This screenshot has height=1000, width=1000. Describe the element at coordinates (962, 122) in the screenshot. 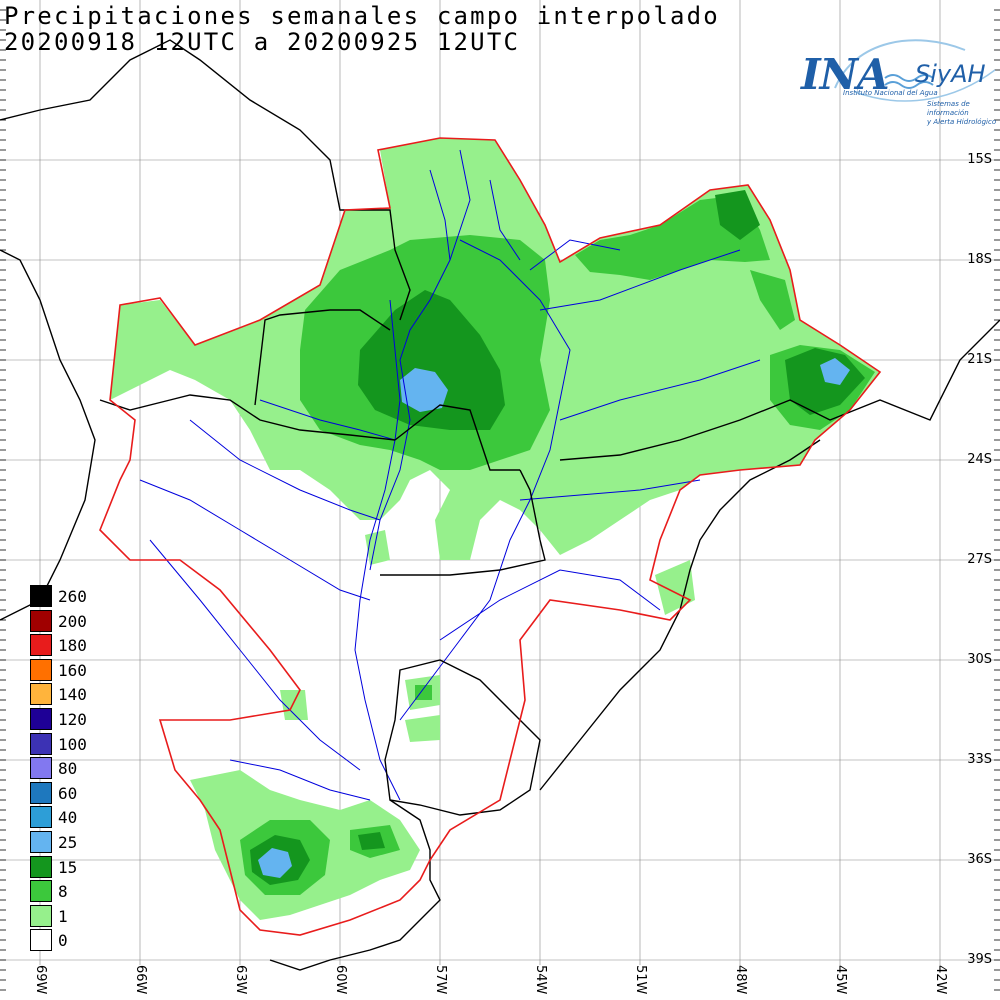

I see `logo-subtagline-2: y Alerta Hidrológico` at that location.